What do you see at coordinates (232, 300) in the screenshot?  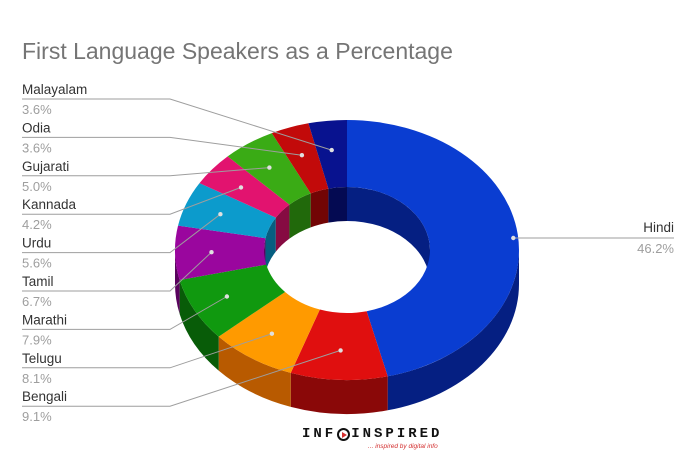 I see `slice-marathi` at bounding box center [232, 300].